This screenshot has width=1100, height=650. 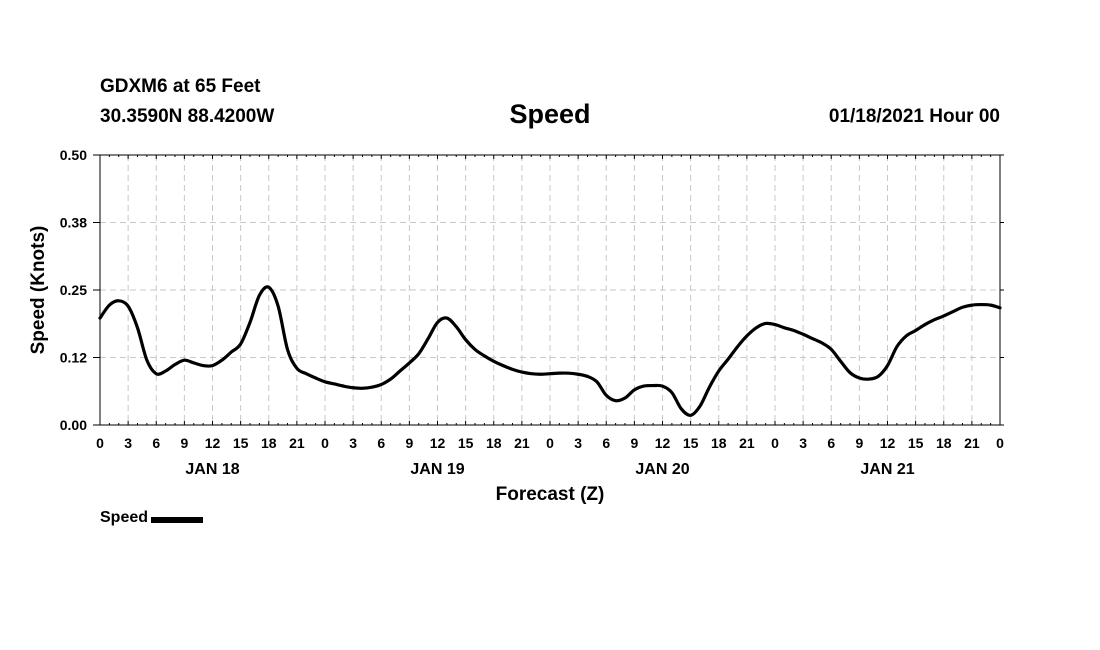 What do you see at coordinates (180, 86) in the screenshot?
I see `station-label: GDXM6 at 65 Feet` at bounding box center [180, 86].